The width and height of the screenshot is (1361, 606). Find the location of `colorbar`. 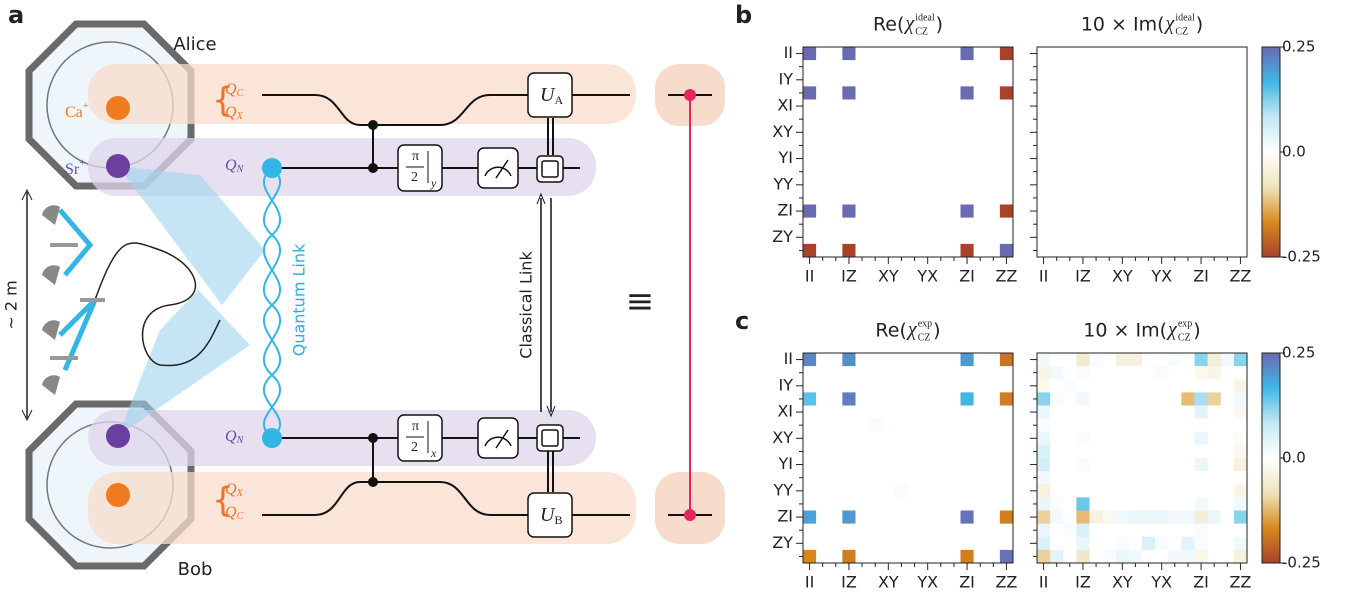

colorbar is located at coordinates (1271, 152).